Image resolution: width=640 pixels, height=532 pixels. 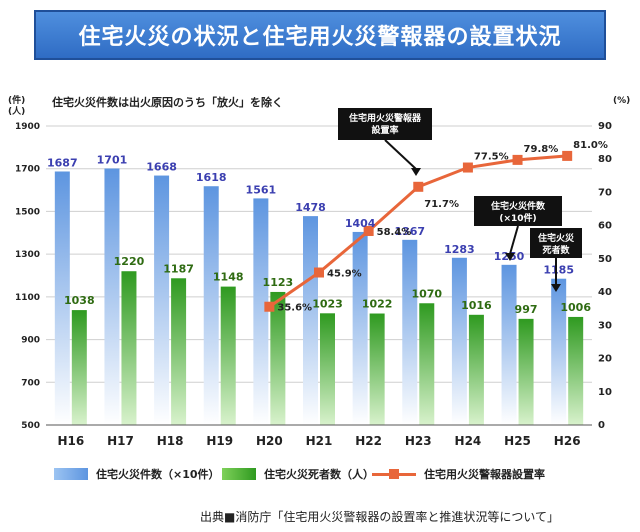 What do you see at coordinates (555, 250) in the screenshot?
I see `callout-deaths-text: 死者数` at bounding box center [555, 250].